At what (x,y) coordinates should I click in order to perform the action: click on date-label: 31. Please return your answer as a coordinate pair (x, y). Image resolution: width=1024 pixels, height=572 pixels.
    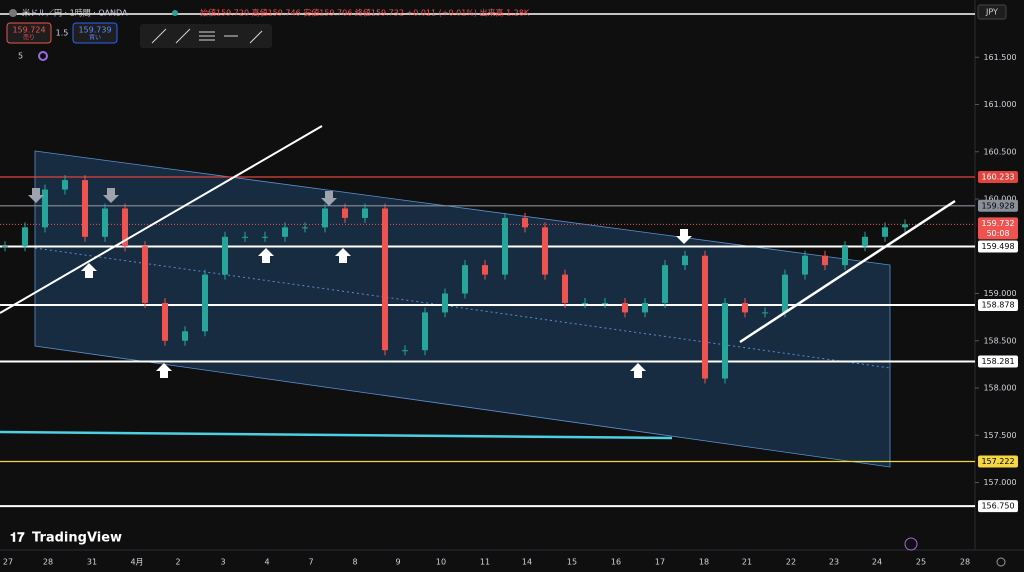
    Looking at the image, I should click on (92, 562).